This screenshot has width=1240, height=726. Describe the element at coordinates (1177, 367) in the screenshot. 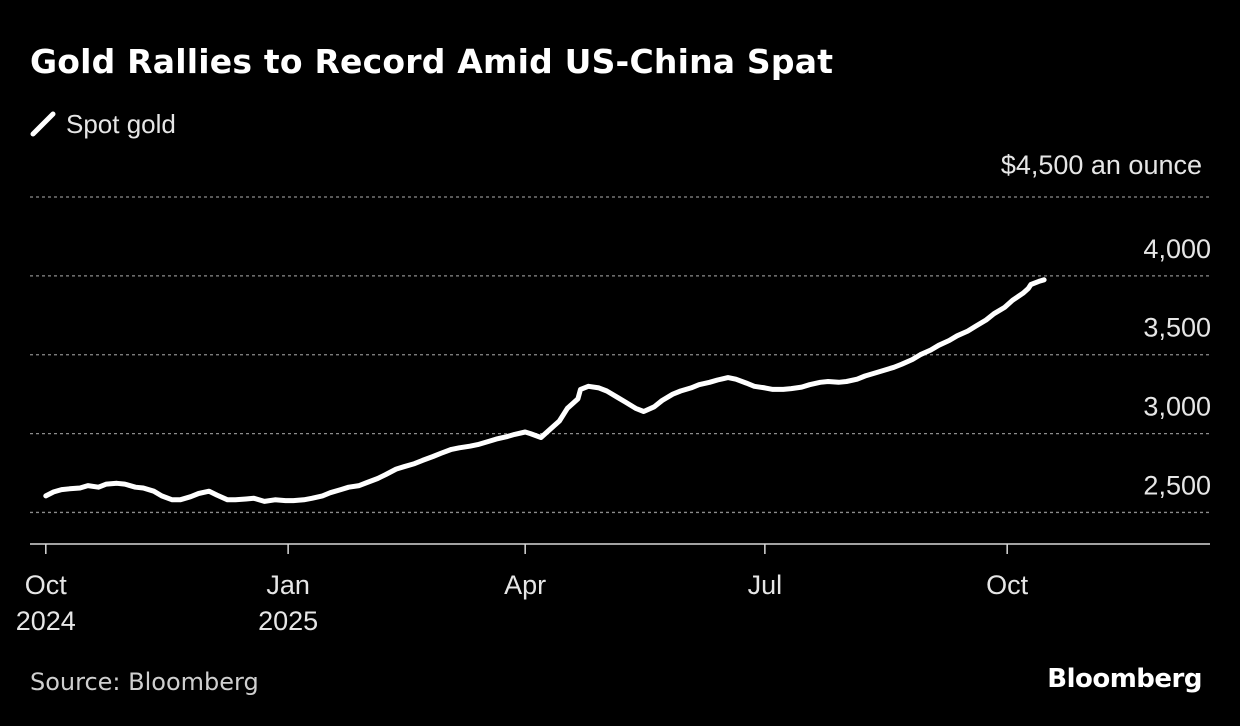

I see `y-tick-labels: 4,000 3,500 3,000 2,500` at that location.